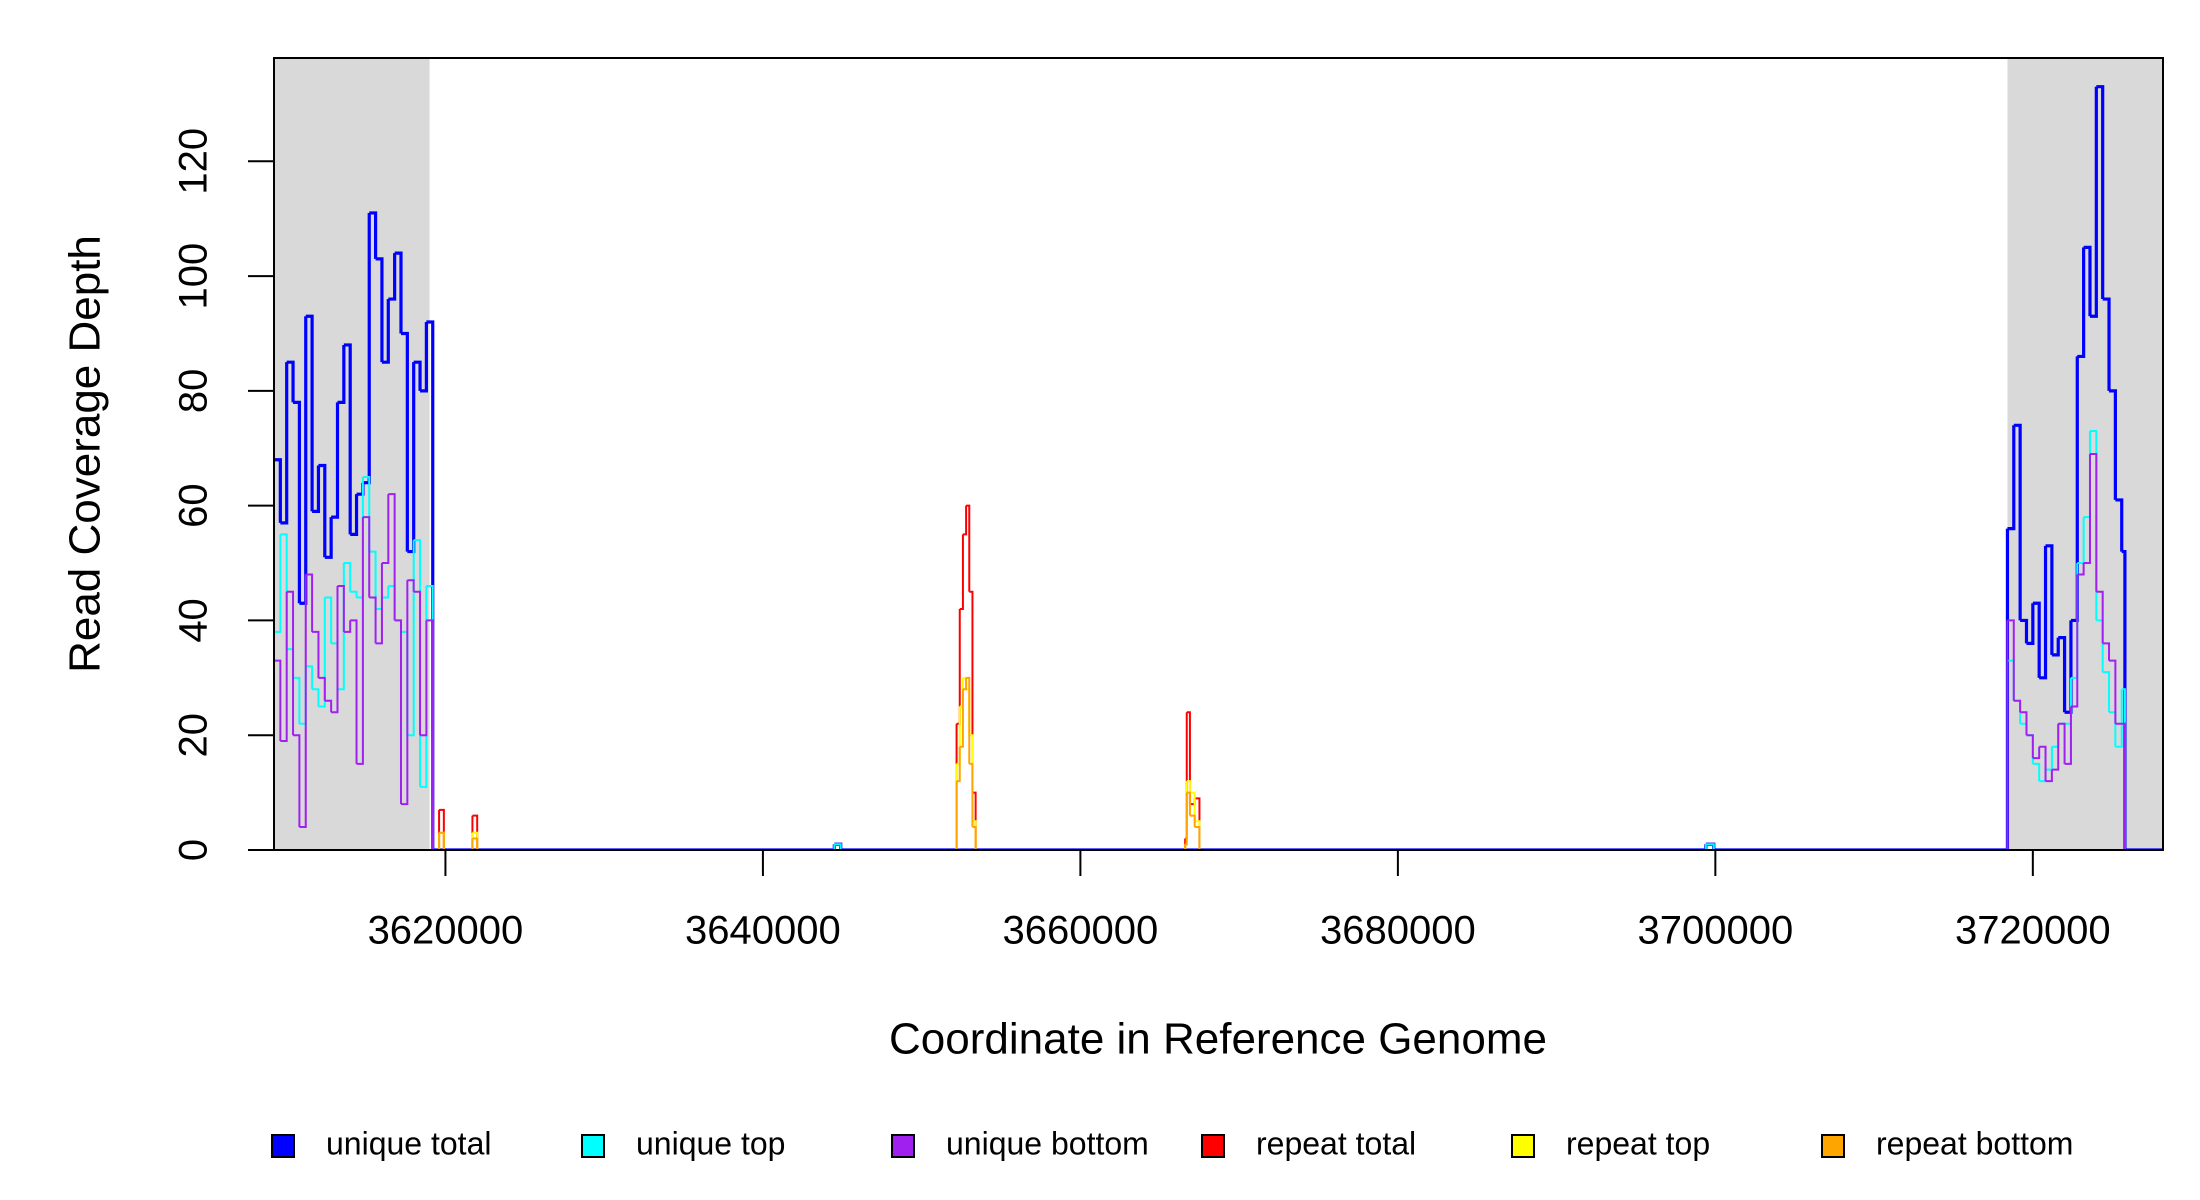 The image size is (2200, 1200). I want to click on x-axis-label: Coordinate in Reference Genome, so click(1218, 1039).